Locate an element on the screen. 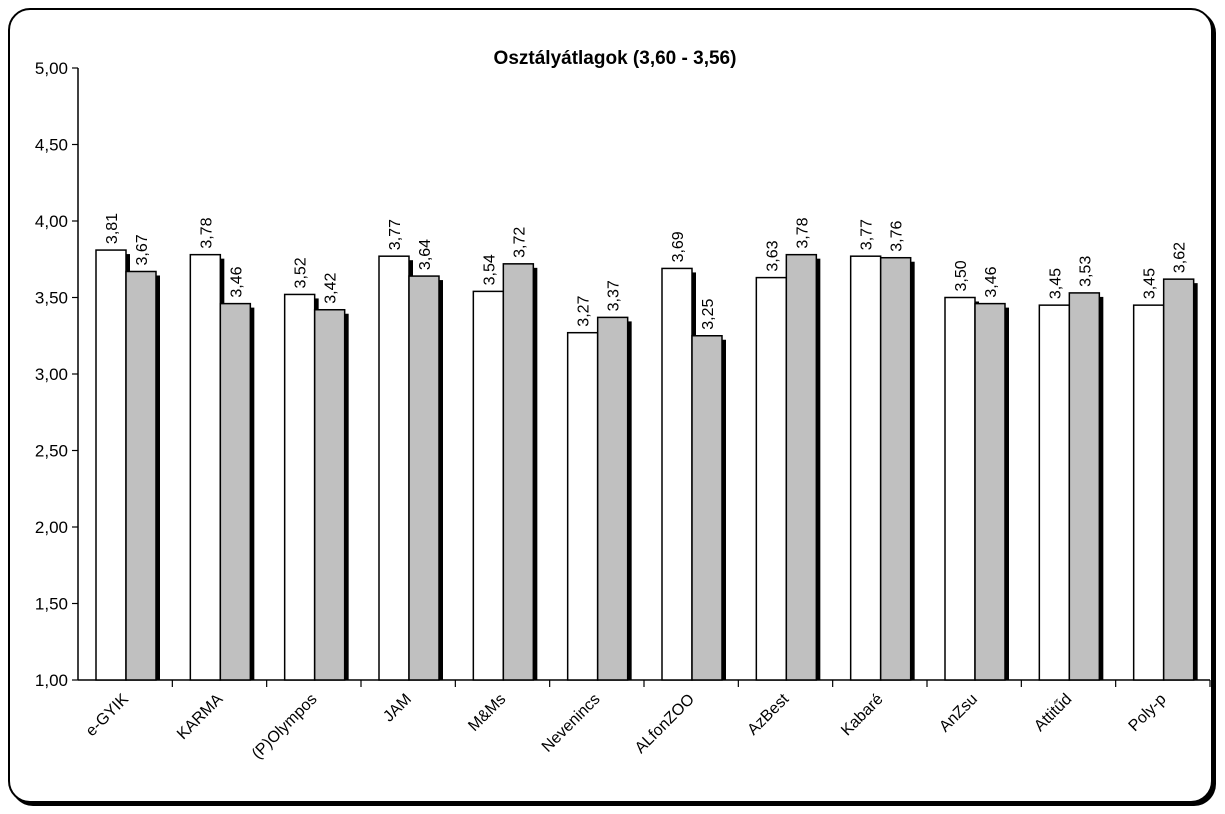  data-label: 3,81 is located at coordinates (112, 228).